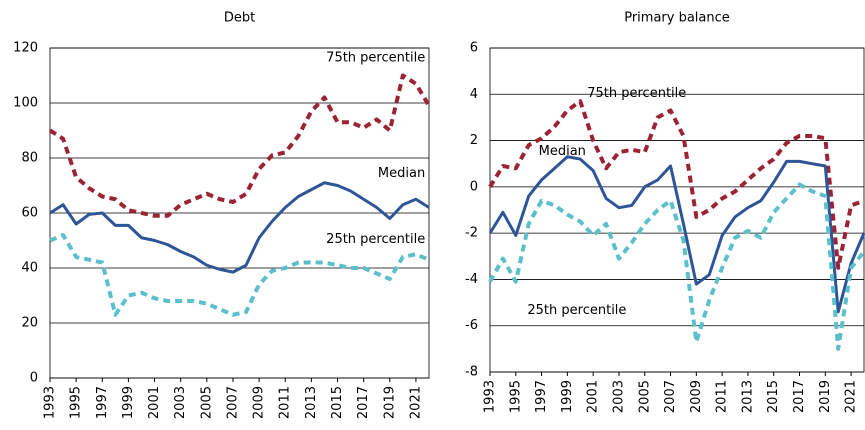  What do you see at coordinates (29, 323) in the screenshot?
I see `y-tick-label: 20` at bounding box center [29, 323].